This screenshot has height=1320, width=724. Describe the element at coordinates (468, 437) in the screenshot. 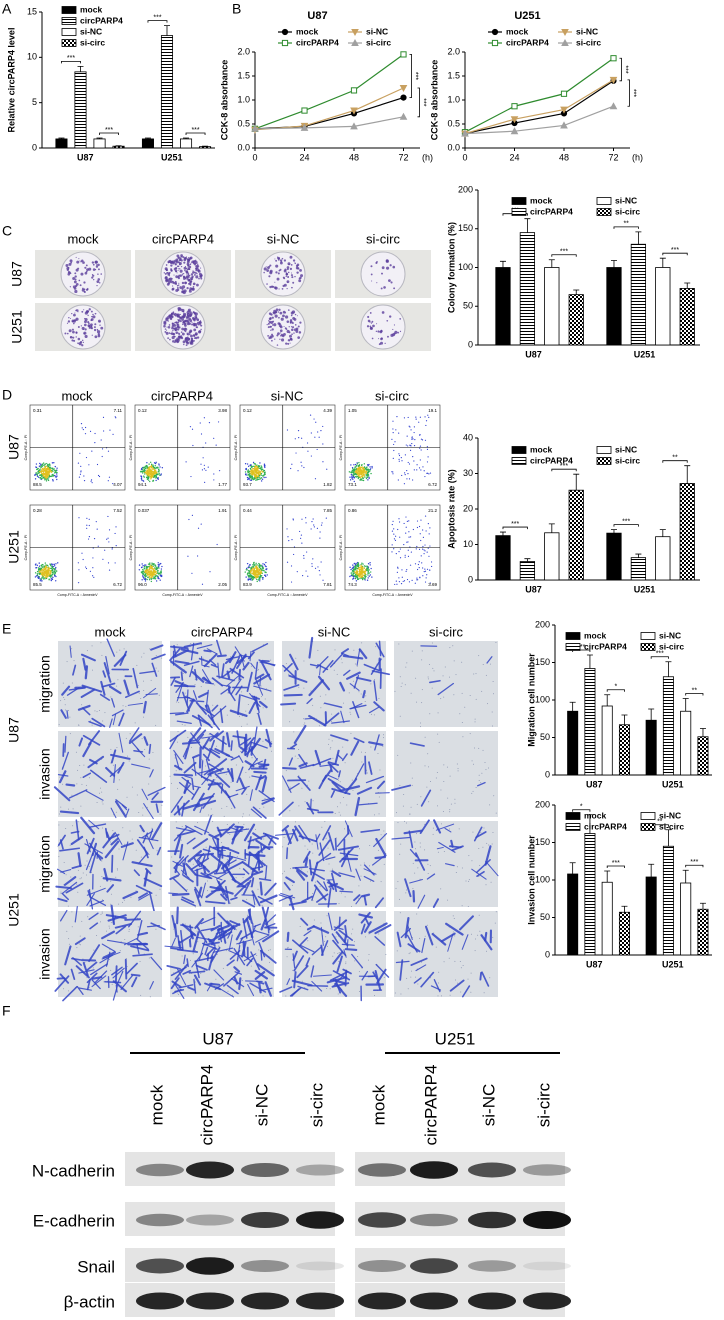

I see `y-tick-label: 40` at that location.